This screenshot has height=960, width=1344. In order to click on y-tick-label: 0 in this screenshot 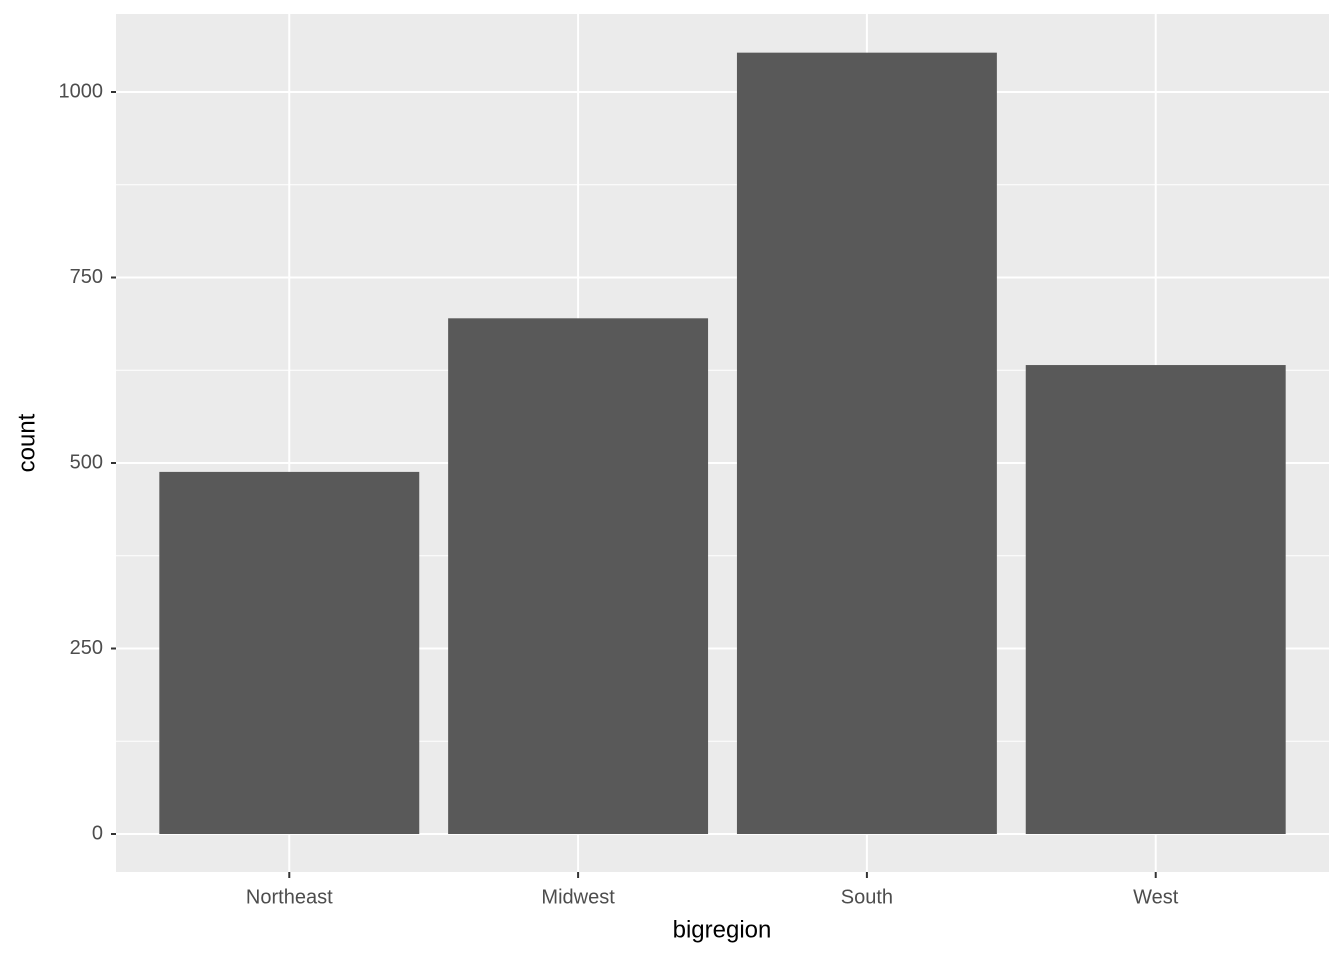, I will do `click(97, 833)`.